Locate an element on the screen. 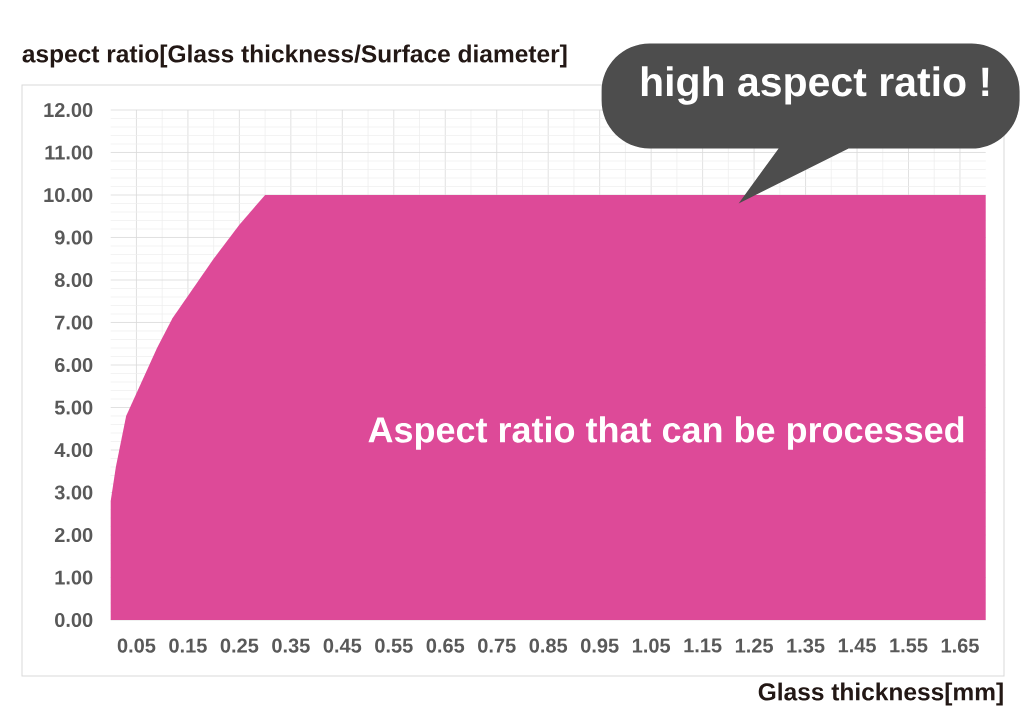 The width and height of the screenshot is (1024, 724). x-tick-label: 0.25 is located at coordinates (239, 645).